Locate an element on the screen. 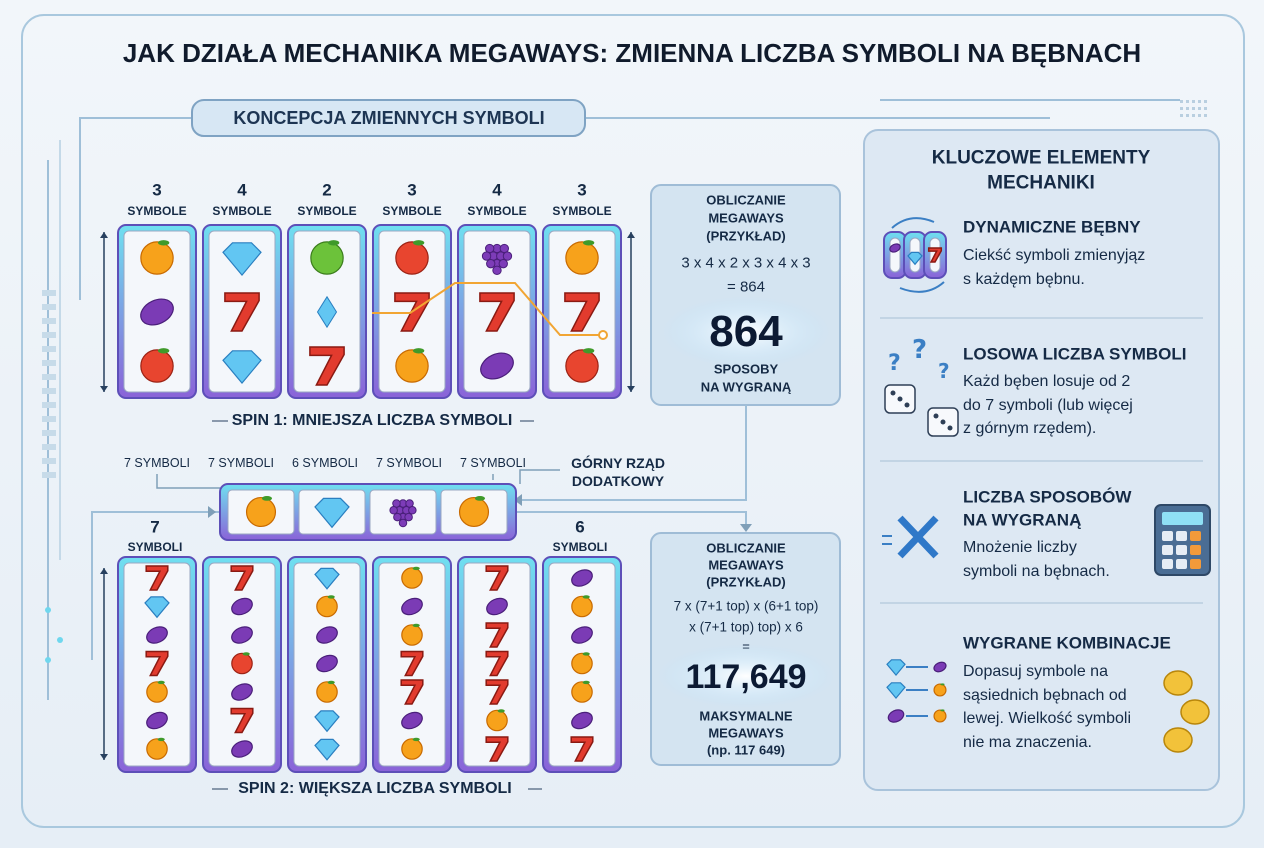 This screenshot has height=848, width=1264. label: 2 is located at coordinates (327, 190).